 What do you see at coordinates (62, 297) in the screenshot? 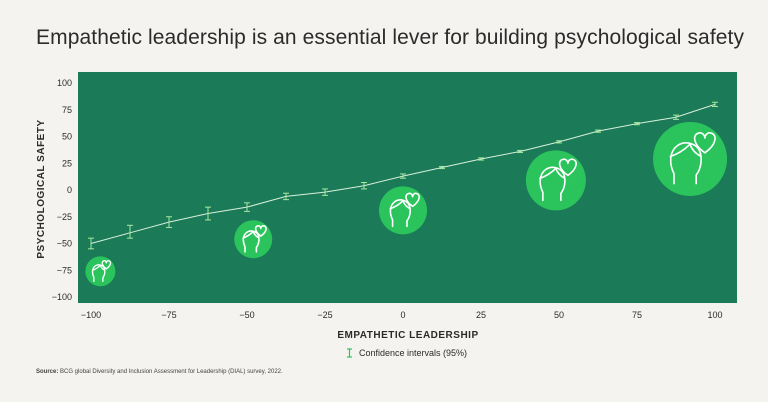
I see `y-tick-label: −100` at bounding box center [62, 297].